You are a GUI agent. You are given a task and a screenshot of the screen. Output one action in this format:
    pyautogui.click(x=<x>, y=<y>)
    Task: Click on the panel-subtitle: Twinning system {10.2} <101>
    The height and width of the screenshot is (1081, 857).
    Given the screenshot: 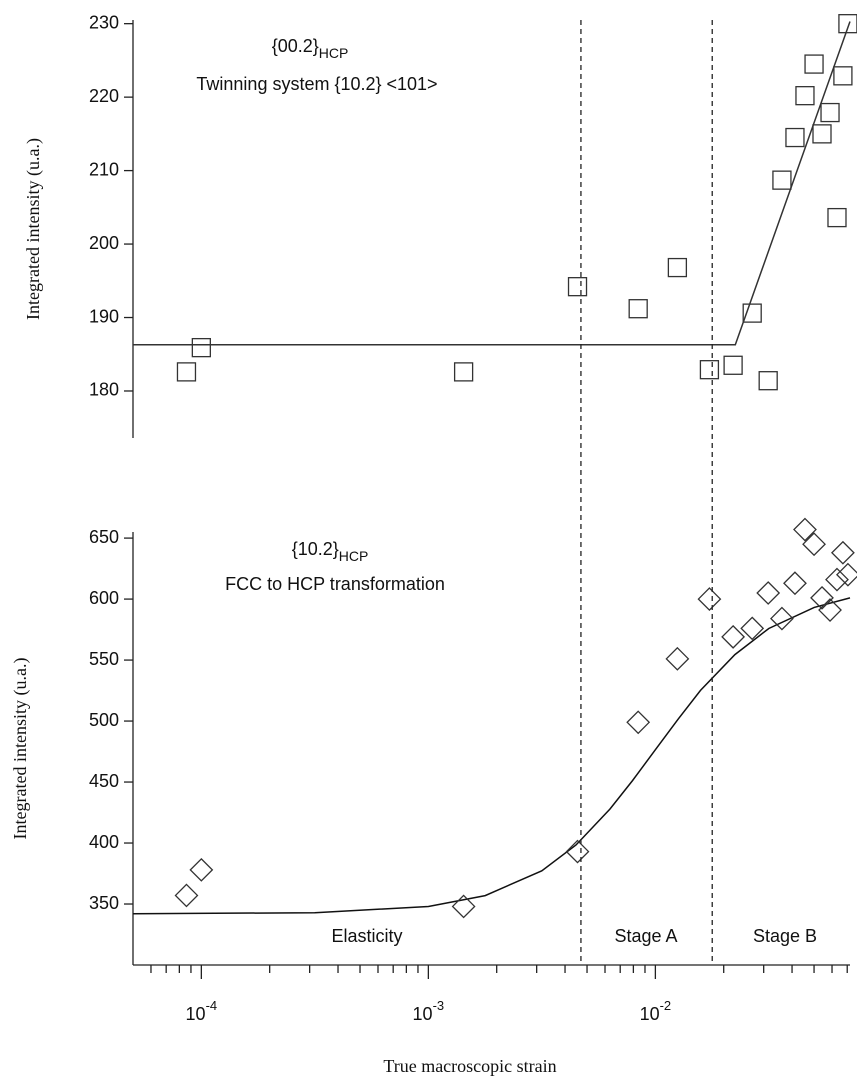 What is the action you would take?
    pyautogui.click(x=316, y=84)
    